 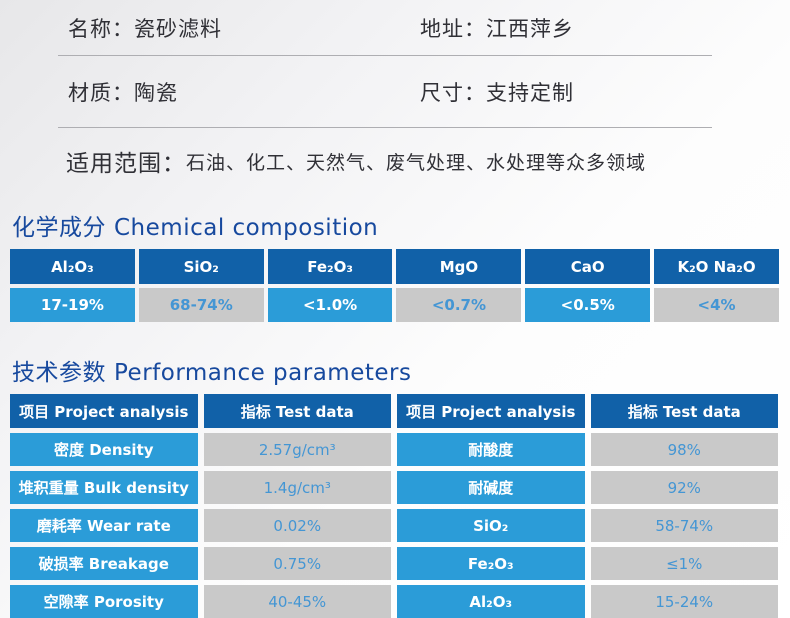 What do you see at coordinates (497, 92) in the screenshot?
I see `product-size: 尺寸：支持定制` at bounding box center [497, 92].